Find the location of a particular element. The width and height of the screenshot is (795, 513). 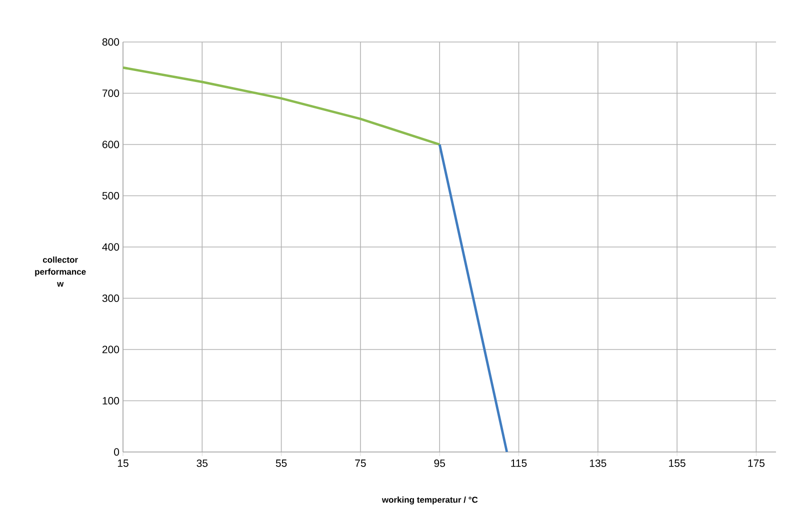

y-tick-label: 600 is located at coordinates (111, 144).